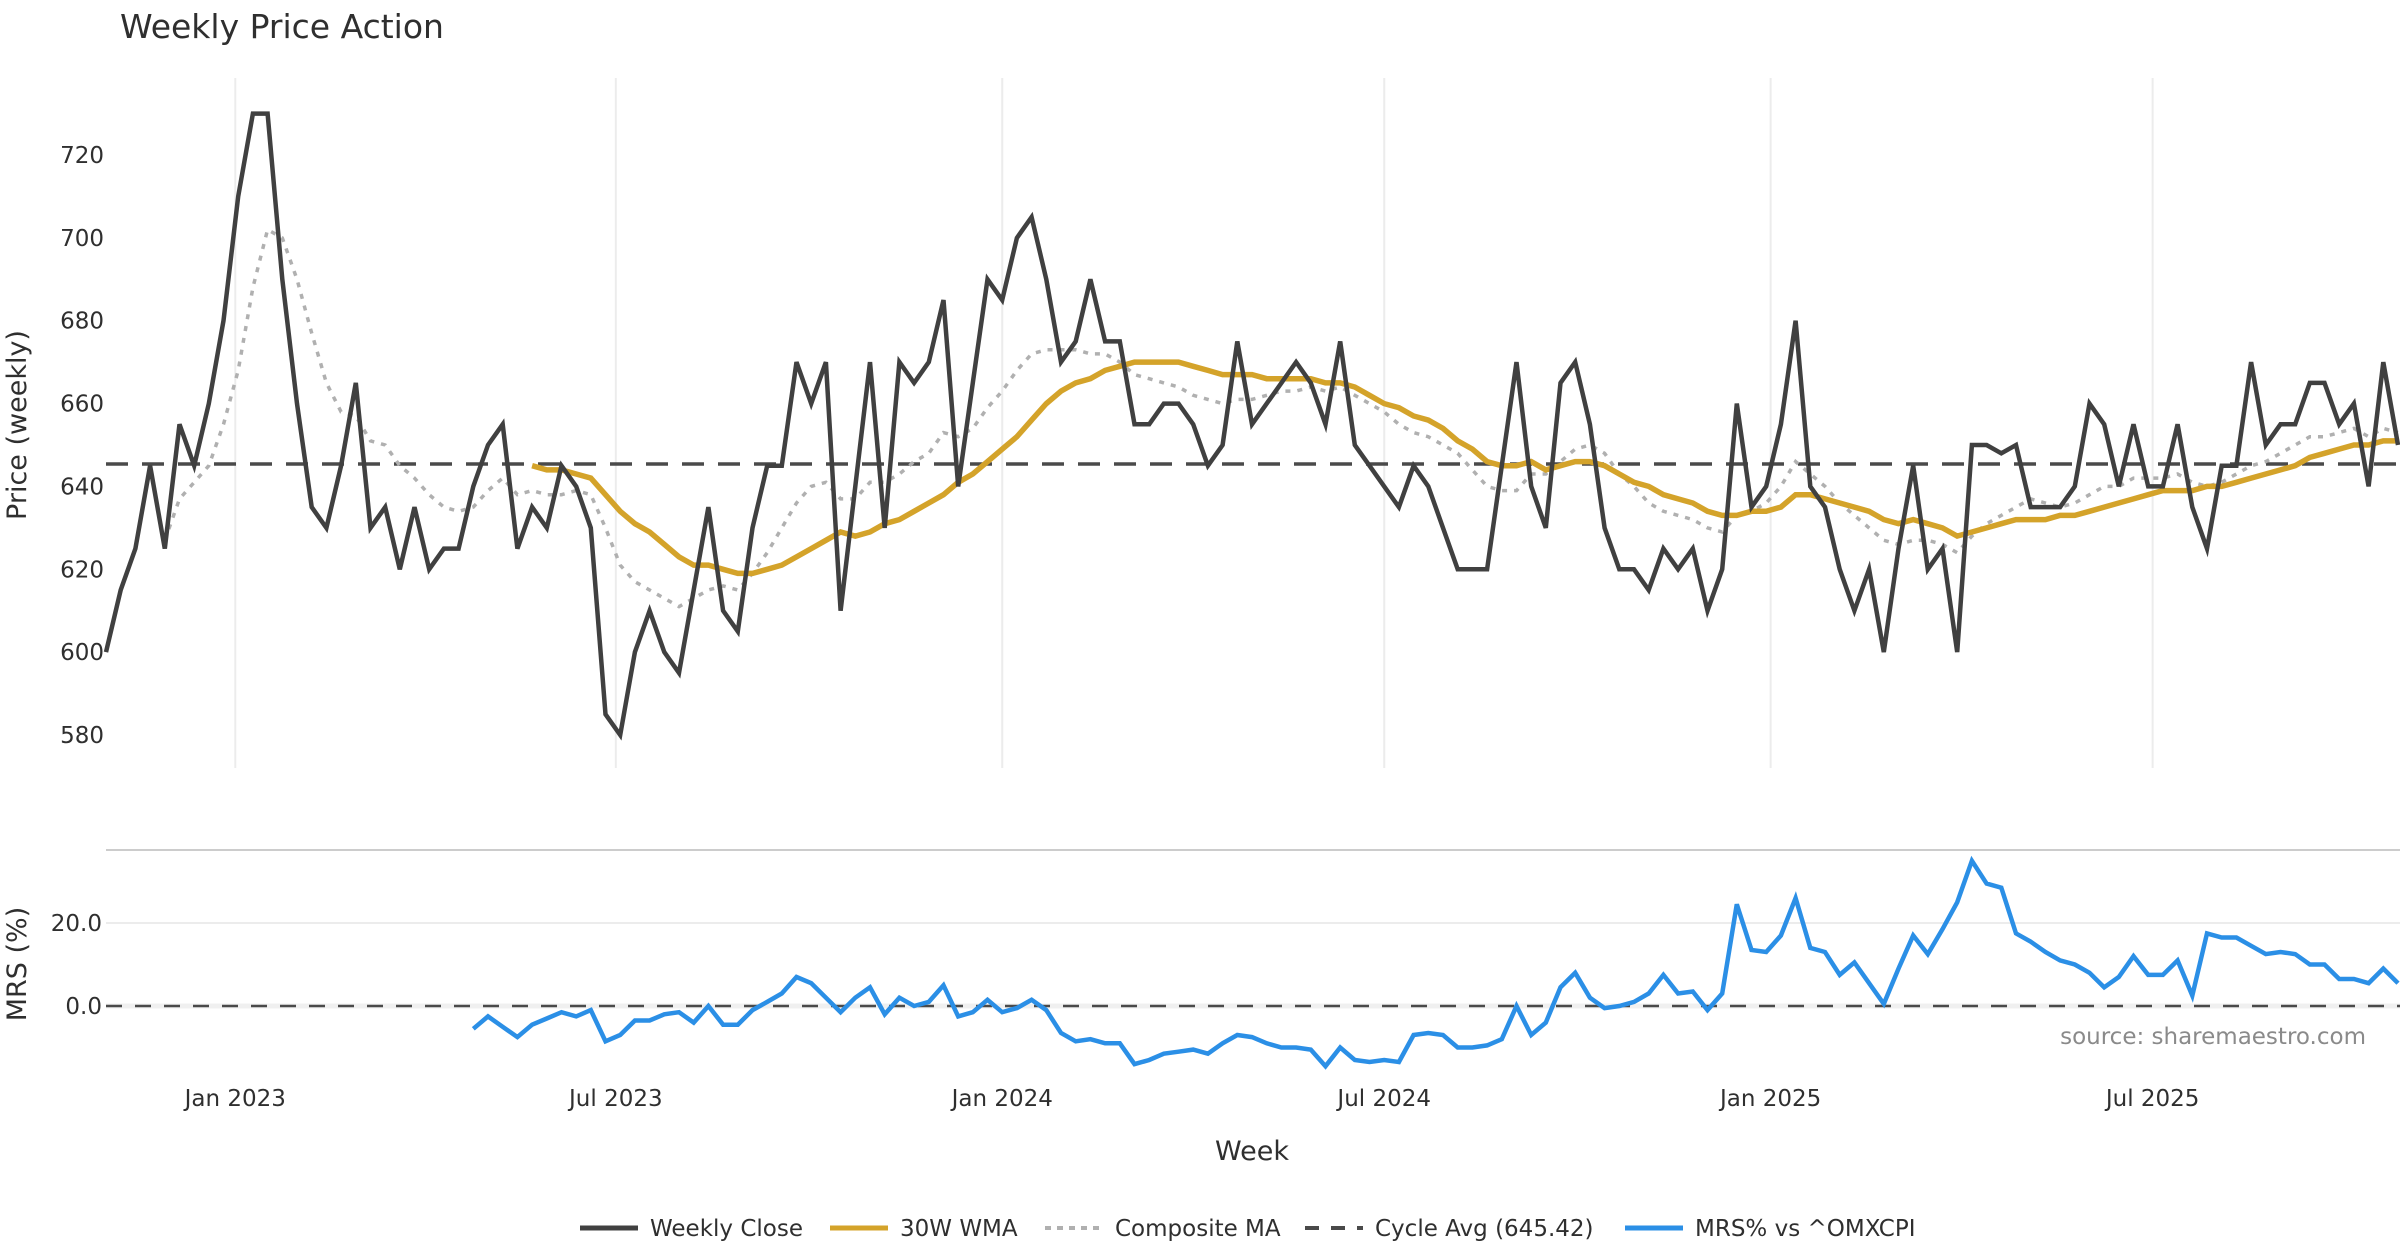 The width and height of the screenshot is (2400, 1260). Describe the element at coordinates (726, 1229) in the screenshot. I see `legend-label: Weekly Close` at that location.